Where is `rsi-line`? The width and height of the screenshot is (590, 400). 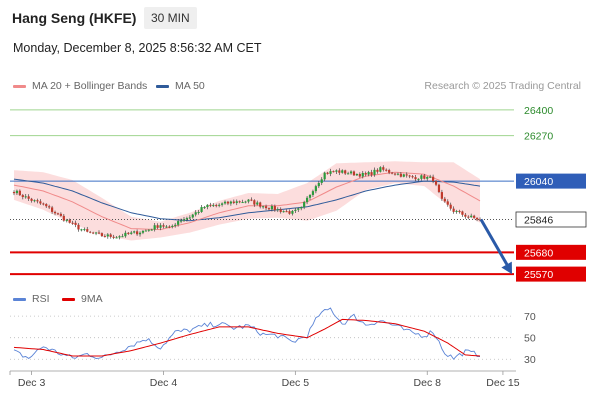 rsi-line is located at coordinates (246, 333).